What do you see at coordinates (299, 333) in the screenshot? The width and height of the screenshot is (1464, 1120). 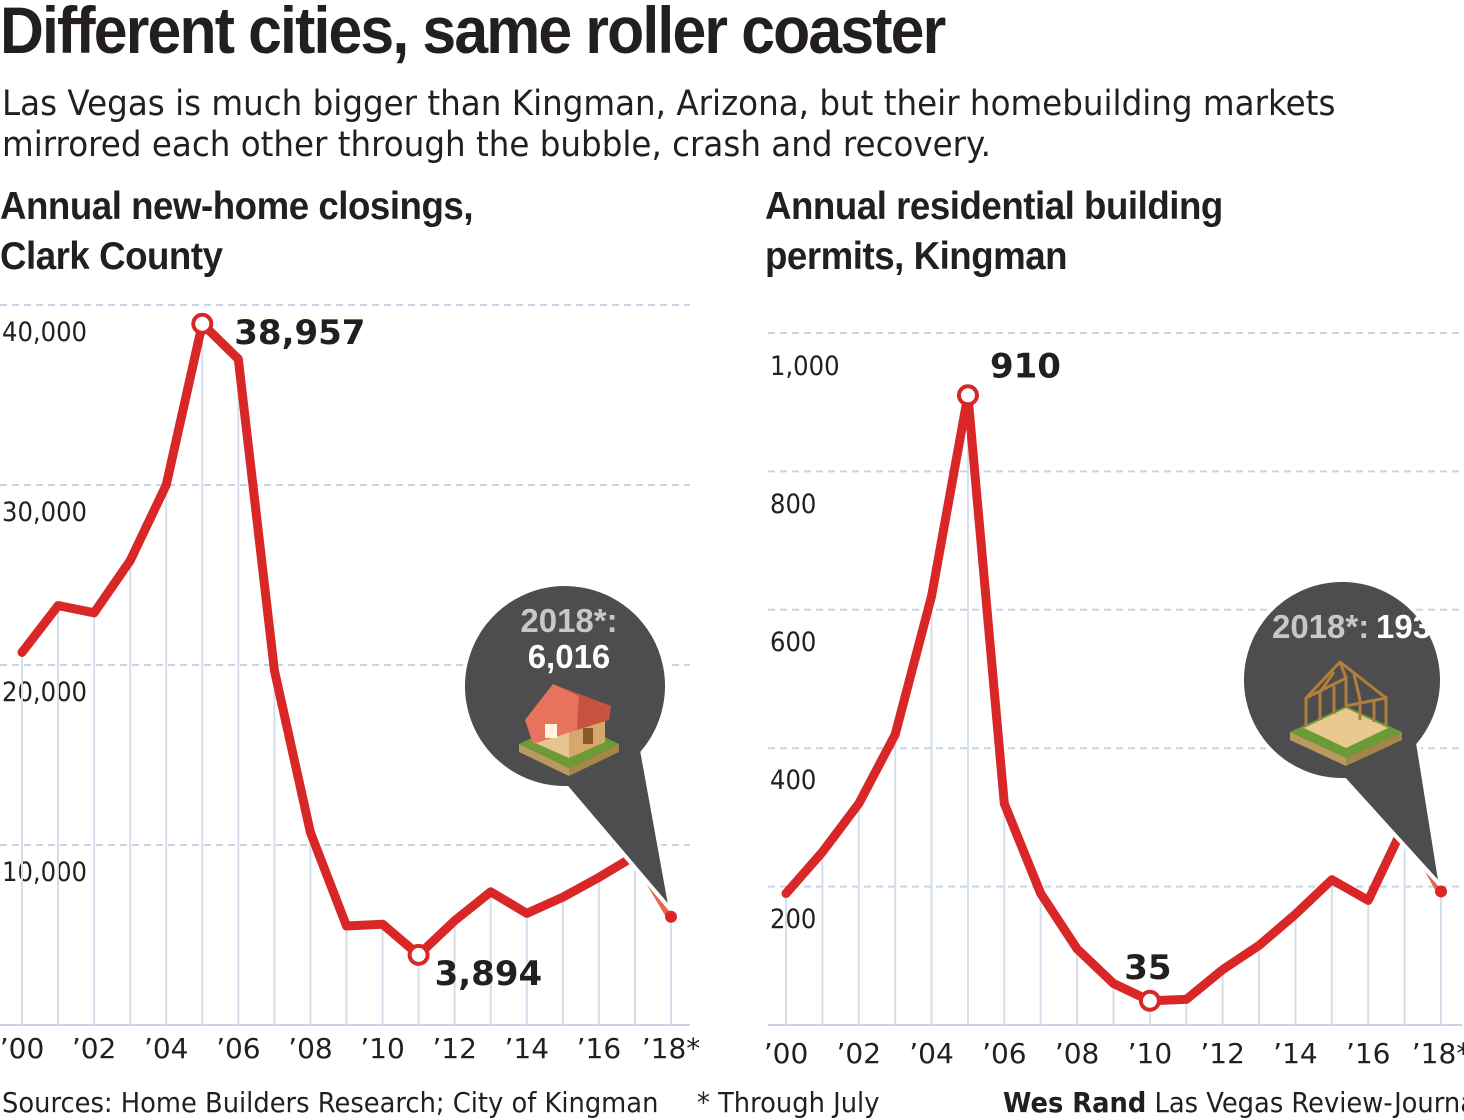 I see `annotation-label: 38,957` at bounding box center [299, 333].